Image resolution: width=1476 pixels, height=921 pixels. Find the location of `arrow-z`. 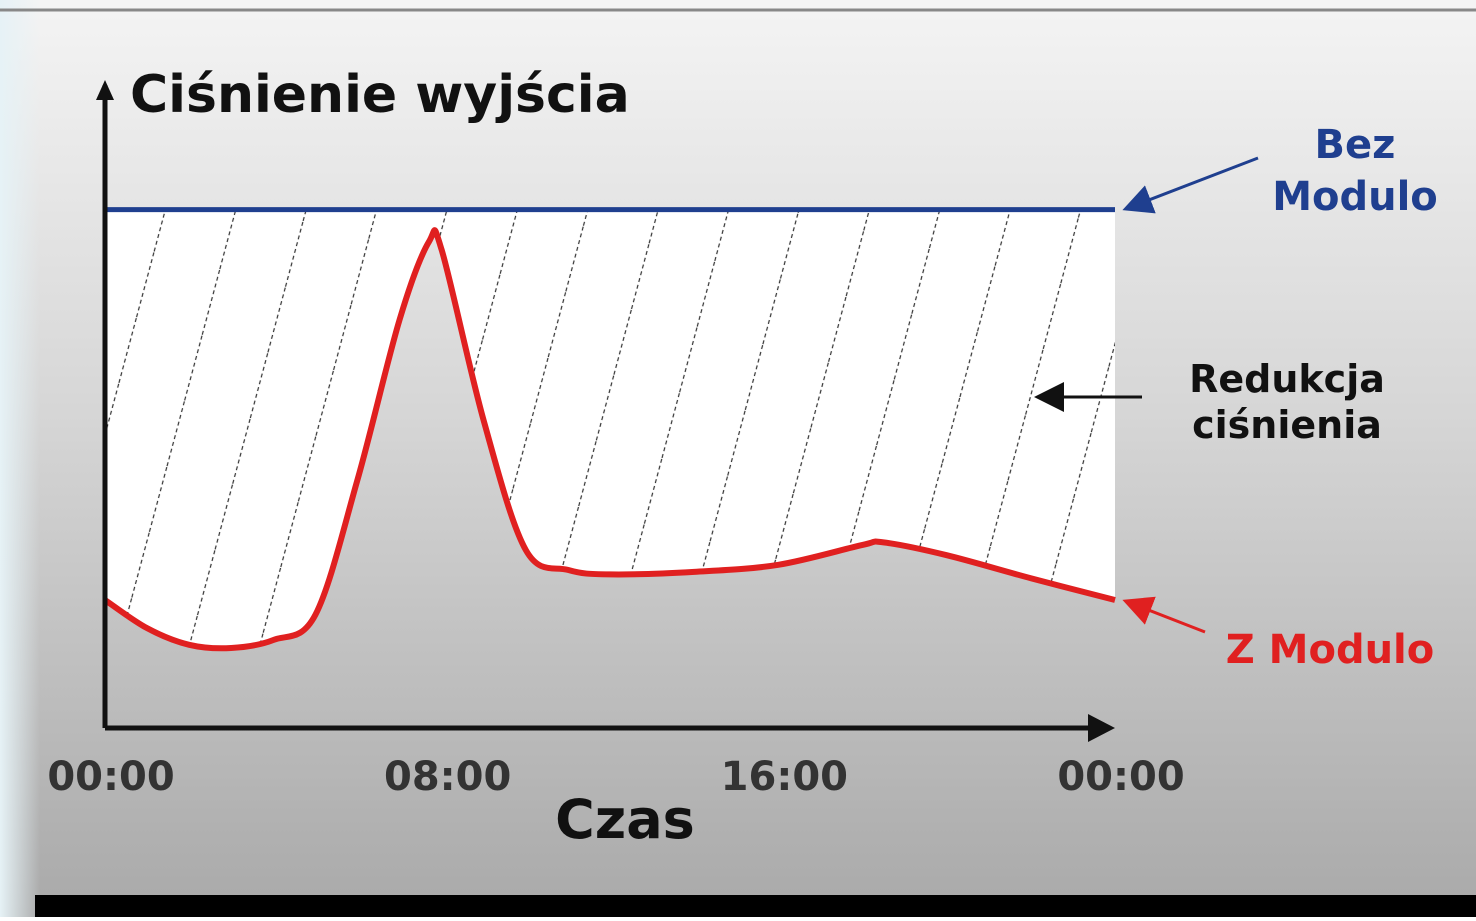

arrow-z is located at coordinates (1164, 615).